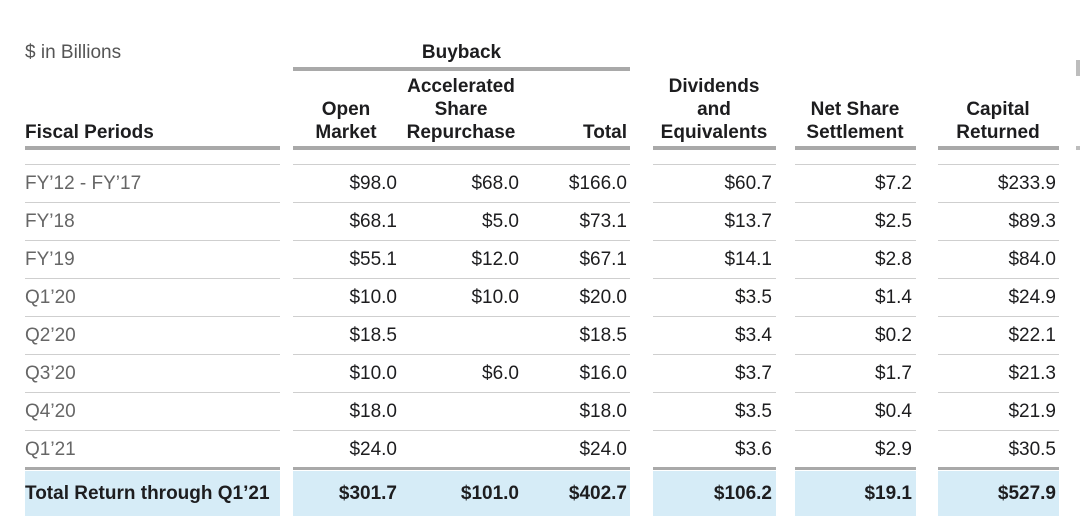 The width and height of the screenshot is (1080, 529). Describe the element at coordinates (714, 86) in the screenshot. I see `column-header-line: Dividends` at that location.